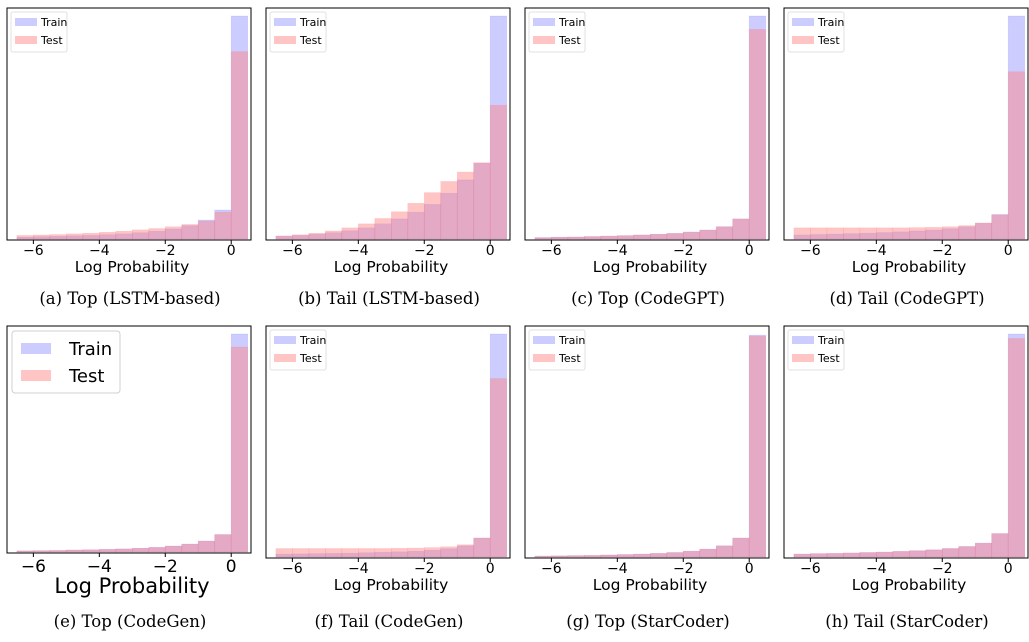  I want to click on subfigure-caption: (h) Tail (StarCoder), so click(906, 621).